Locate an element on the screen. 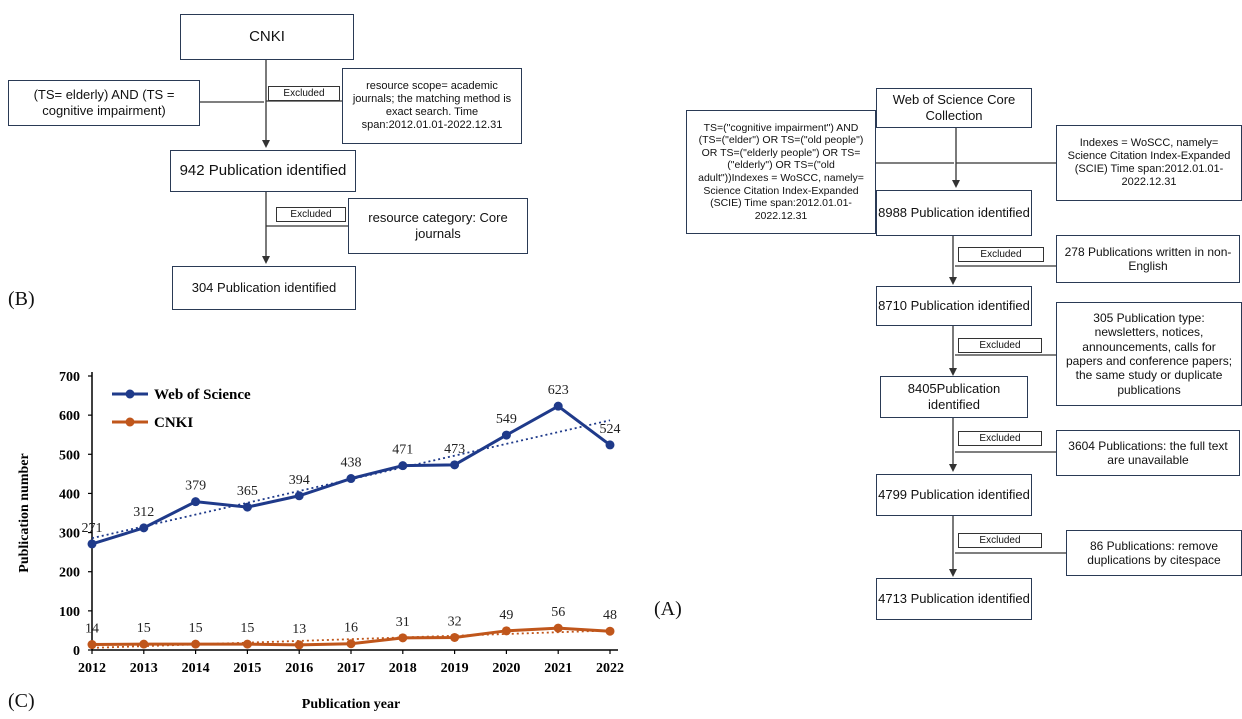 This screenshot has height=719, width=1242. wos-excluded-label-1: Excluded is located at coordinates (1001, 254).